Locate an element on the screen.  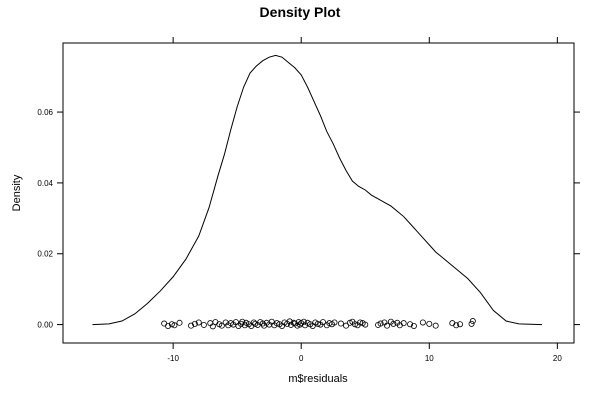
y-tick-label: 0.00 is located at coordinates (45, 325).